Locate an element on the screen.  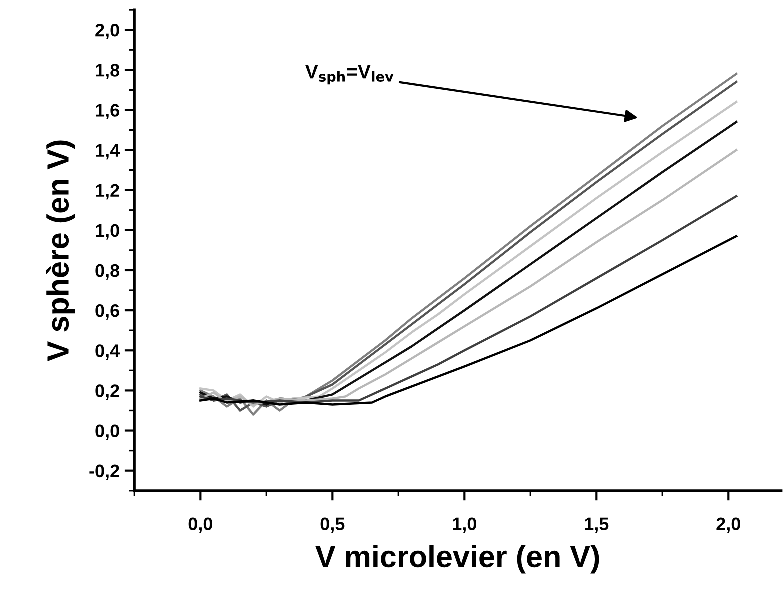
x-tick-label: 1,0 is located at coordinates (464, 526).